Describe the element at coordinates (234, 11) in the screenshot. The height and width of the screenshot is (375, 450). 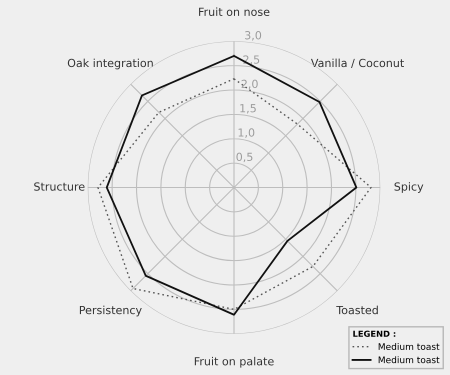
I see `spoke-label: Fruit on nose` at that location.